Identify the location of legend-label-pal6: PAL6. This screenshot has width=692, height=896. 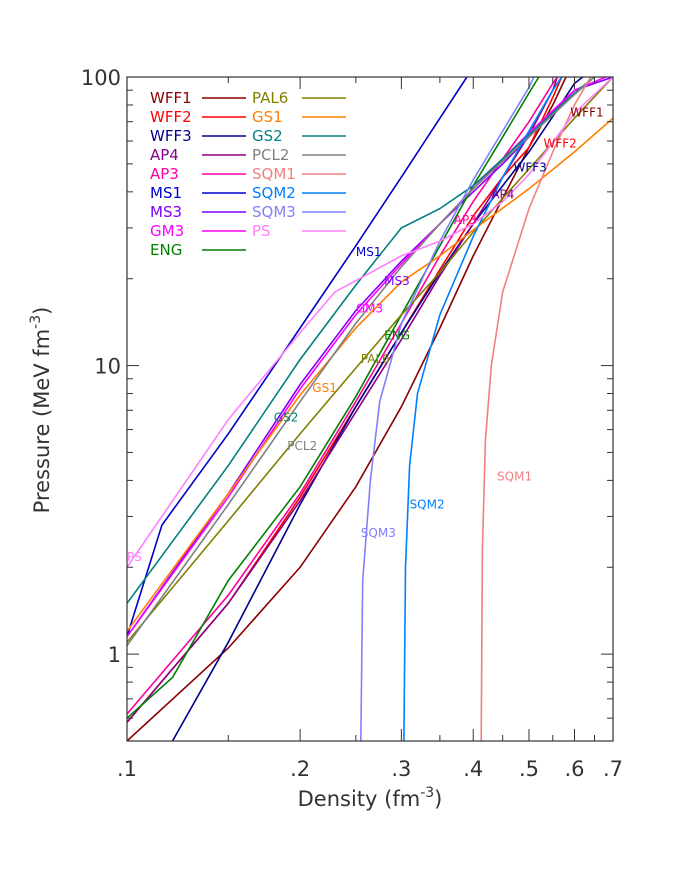
(270, 98).